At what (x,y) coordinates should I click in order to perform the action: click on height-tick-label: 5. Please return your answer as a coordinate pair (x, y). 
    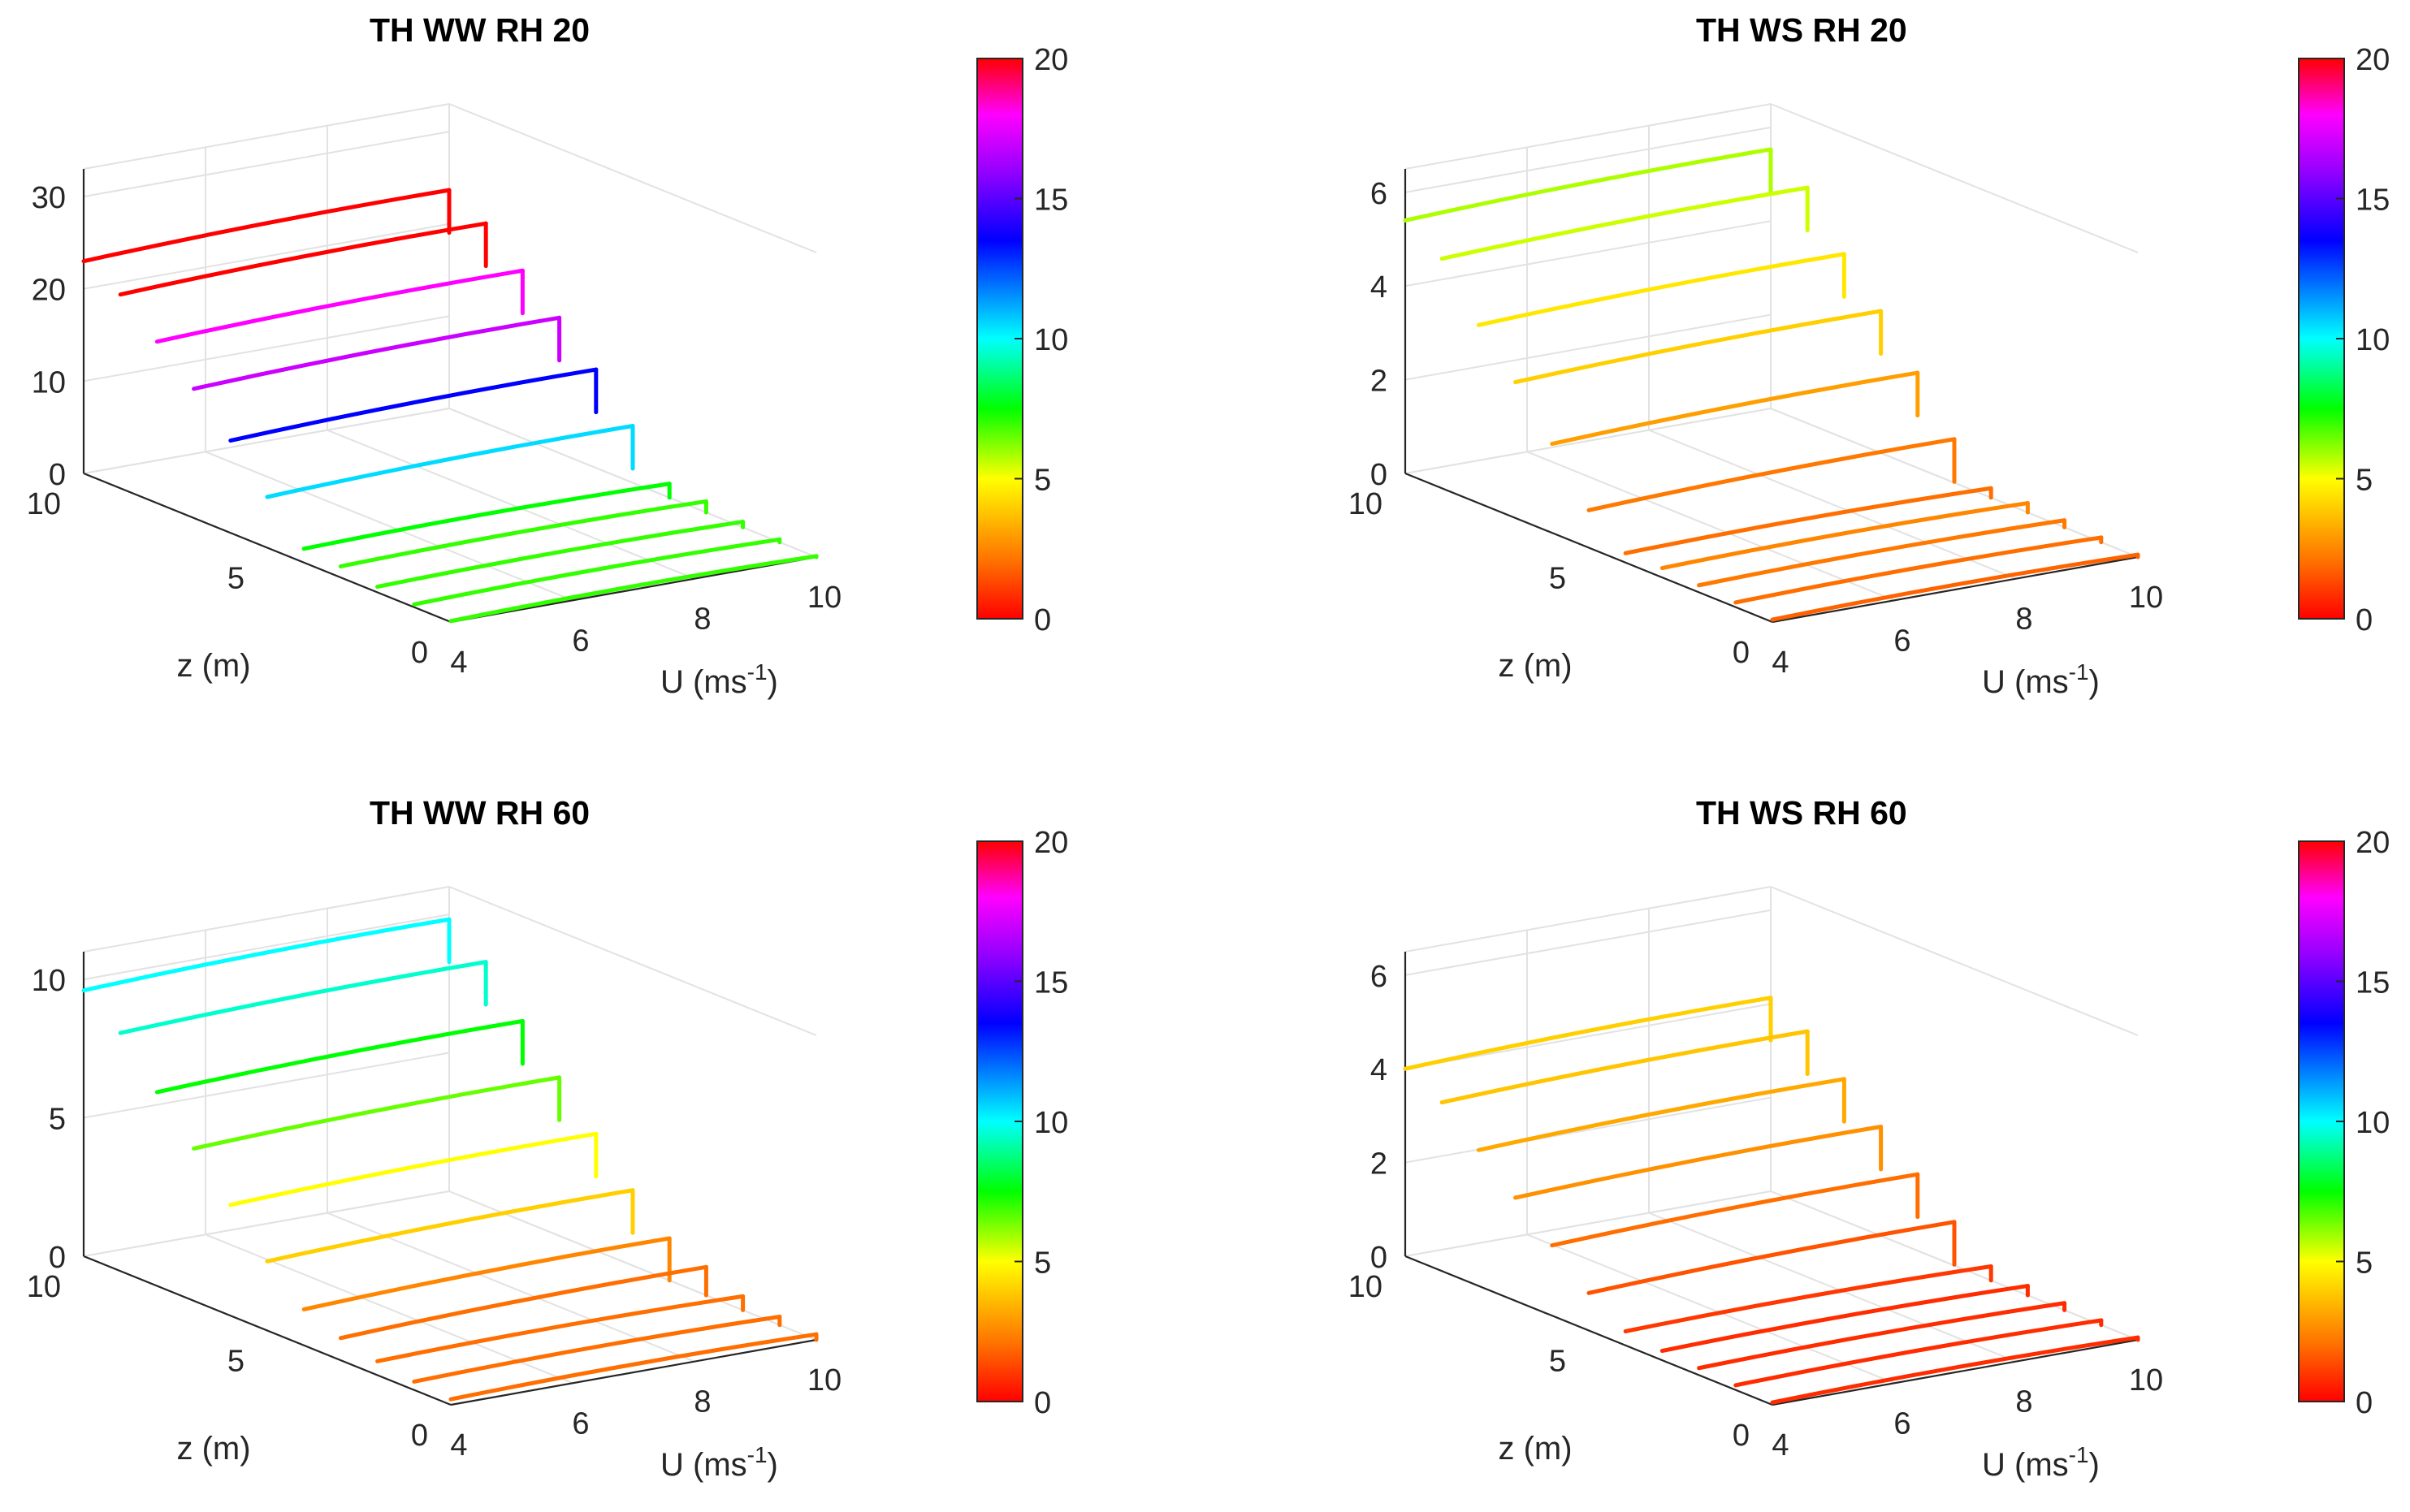
    Looking at the image, I should click on (57, 1120).